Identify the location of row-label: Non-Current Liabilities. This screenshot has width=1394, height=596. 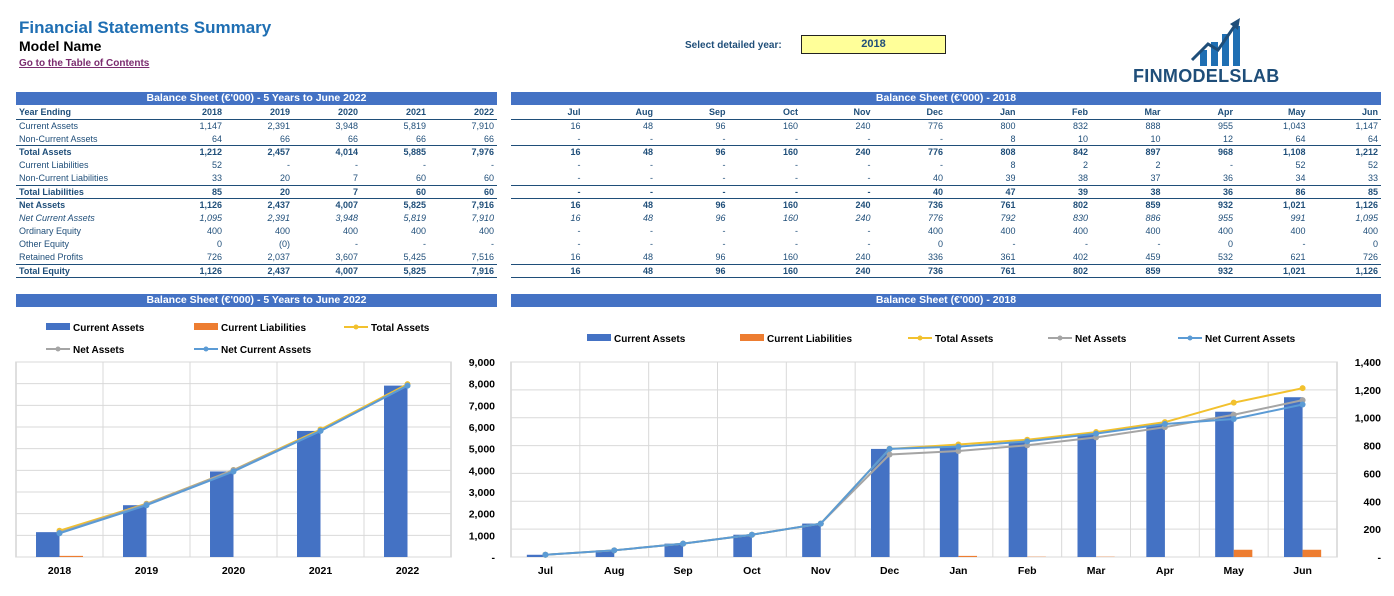
(64, 178).